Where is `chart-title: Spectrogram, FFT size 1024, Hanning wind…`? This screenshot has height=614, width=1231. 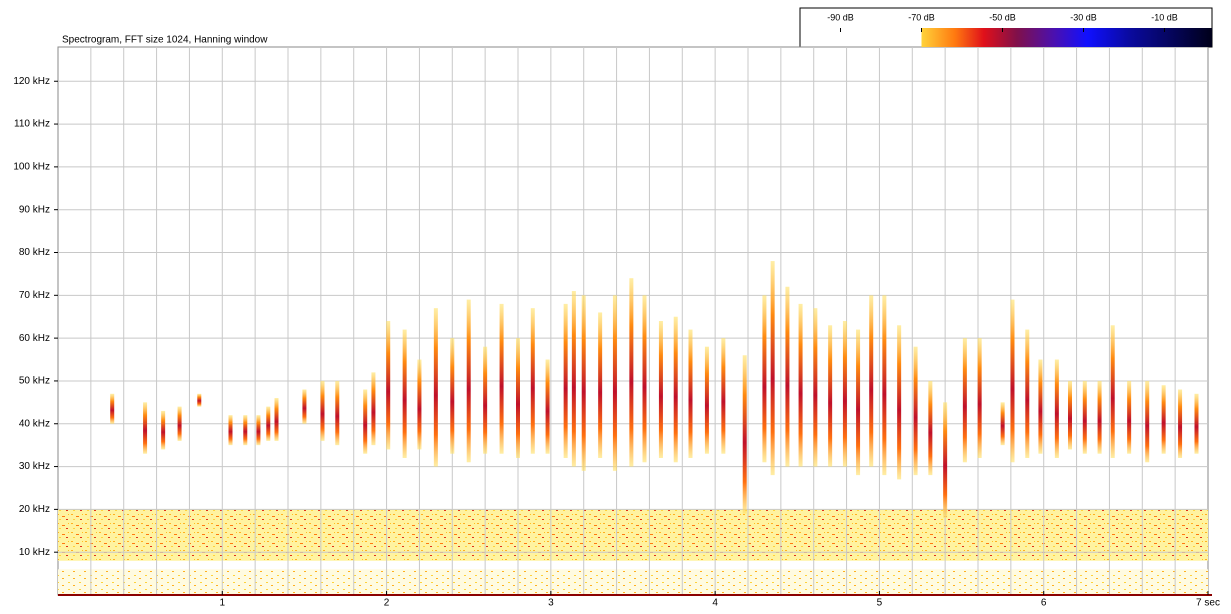 chart-title: Spectrogram, FFT size 1024, Hanning wind… is located at coordinates (165, 40).